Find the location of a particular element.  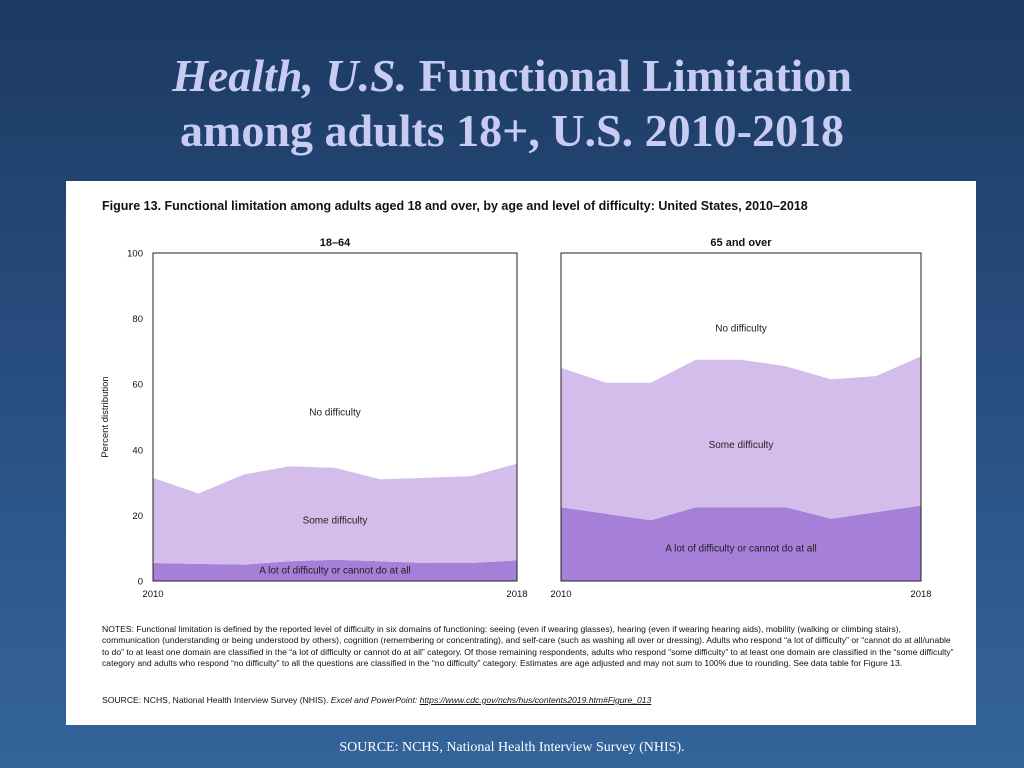

y-tick-label: 20 is located at coordinates (137, 516).